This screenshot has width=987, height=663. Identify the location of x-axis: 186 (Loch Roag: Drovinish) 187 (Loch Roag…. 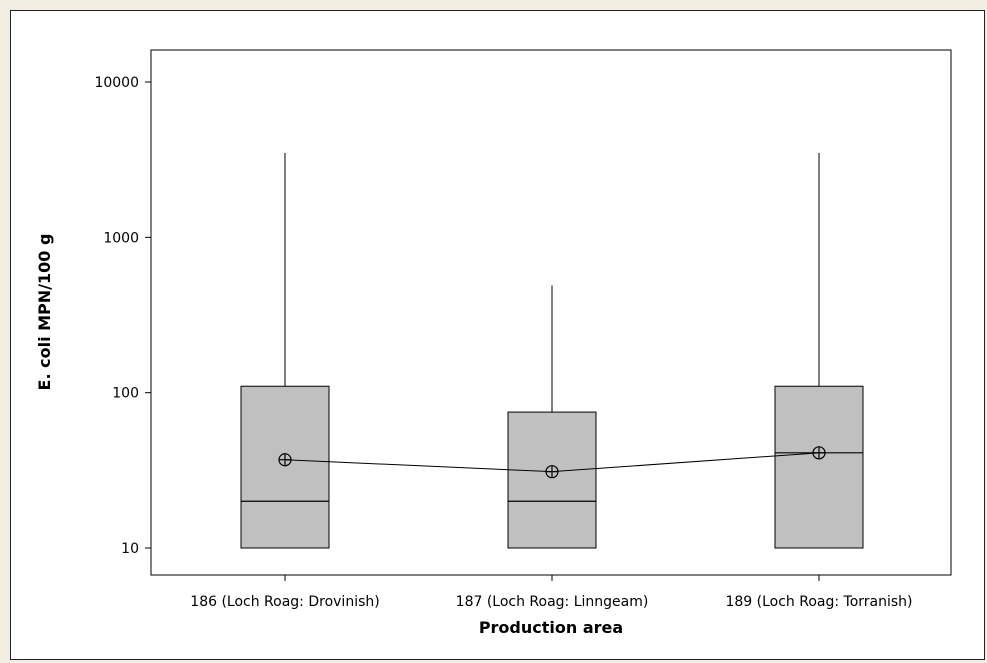
(551, 592).